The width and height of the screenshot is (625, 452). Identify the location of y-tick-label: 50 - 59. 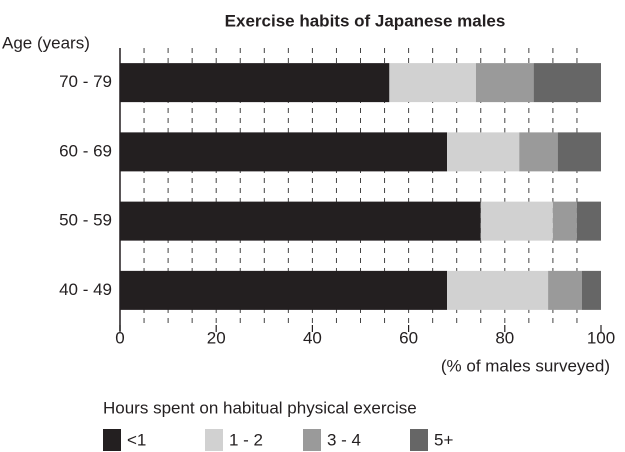
(85, 220).